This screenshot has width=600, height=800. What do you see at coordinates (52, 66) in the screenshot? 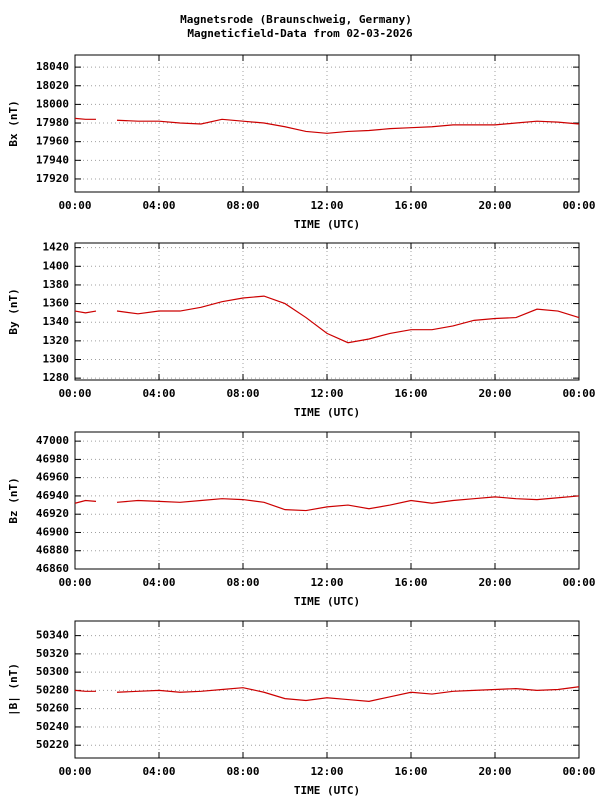
I see `y-tick-label: 18040` at bounding box center [52, 66].